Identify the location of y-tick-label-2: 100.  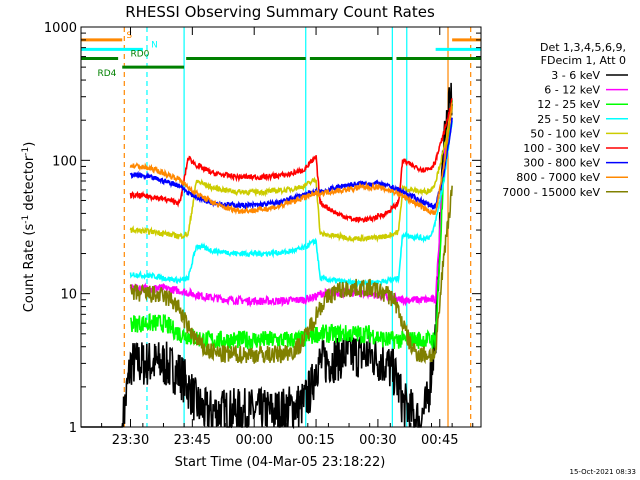
(64, 161).